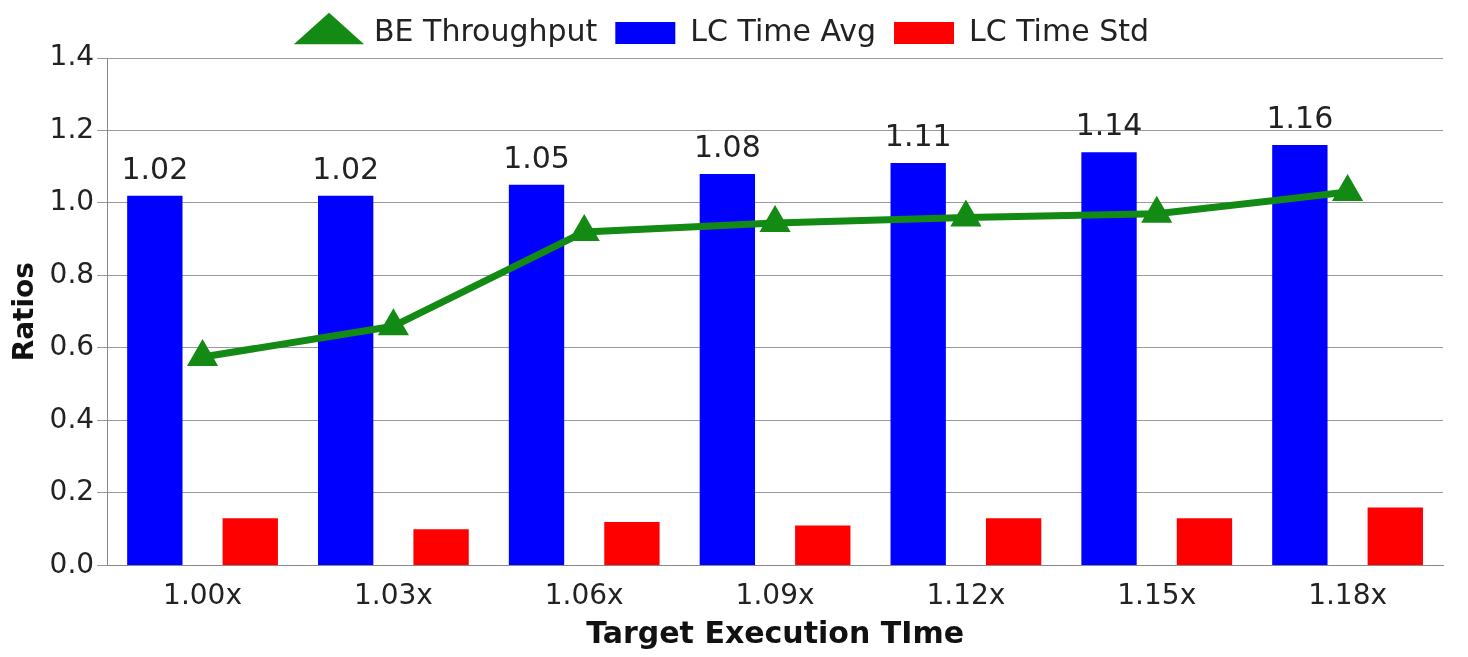 The image size is (1468, 657). What do you see at coordinates (24, 312) in the screenshot?
I see `y-axis-title: Ratios` at bounding box center [24, 312].